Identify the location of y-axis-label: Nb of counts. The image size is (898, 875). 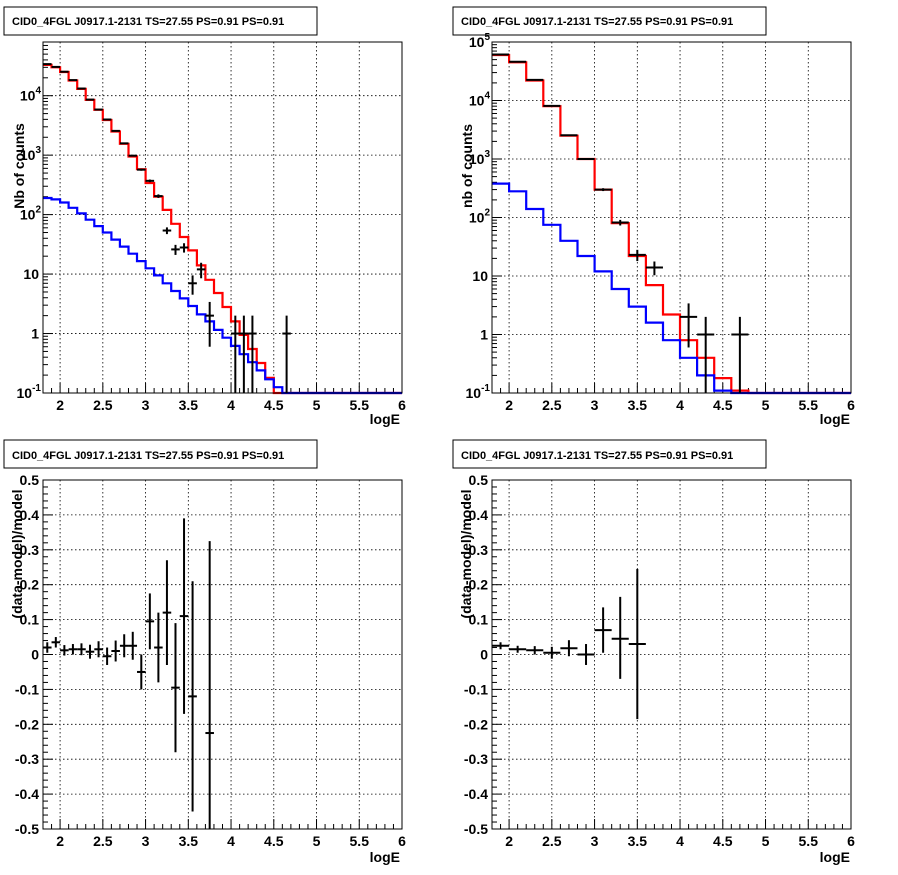
(19, 166).